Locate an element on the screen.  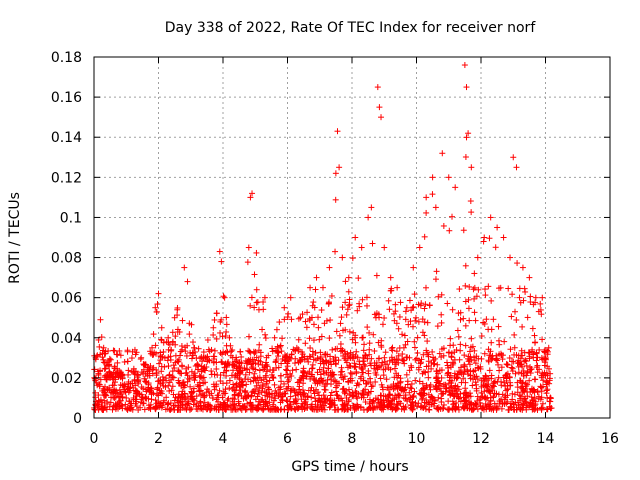
y-tick-label: 0.08 is located at coordinates (66, 259).